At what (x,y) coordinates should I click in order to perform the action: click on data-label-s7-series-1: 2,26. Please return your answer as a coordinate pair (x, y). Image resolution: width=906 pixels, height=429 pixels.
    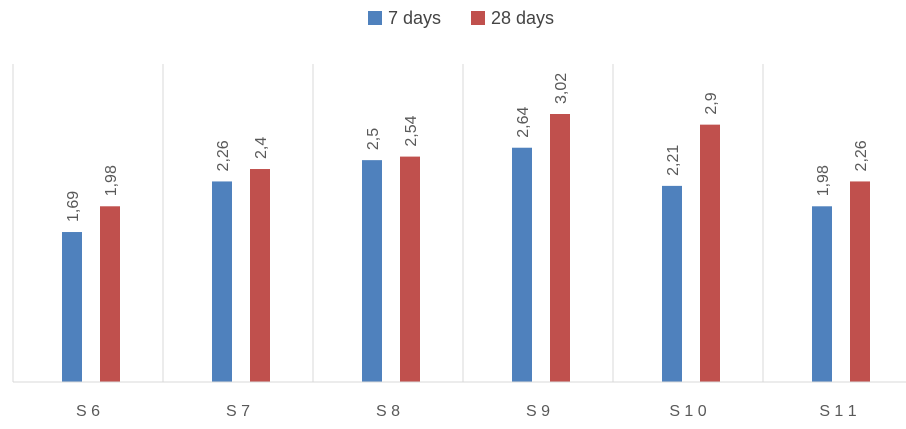
    Looking at the image, I should click on (223, 155).